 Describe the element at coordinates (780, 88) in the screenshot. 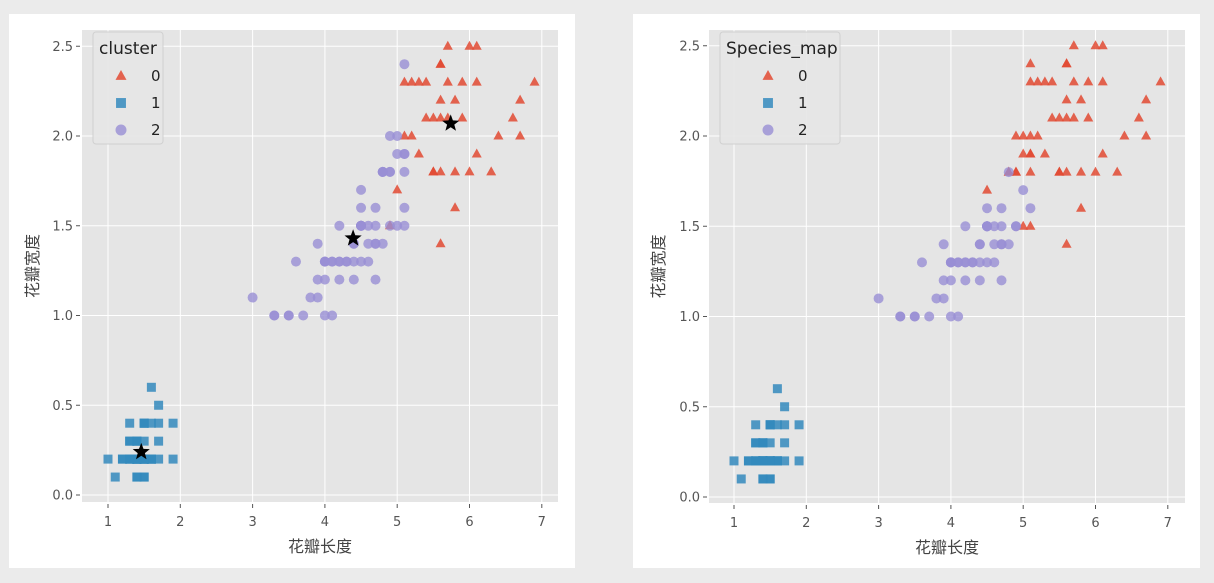

I see `legend-box` at that location.